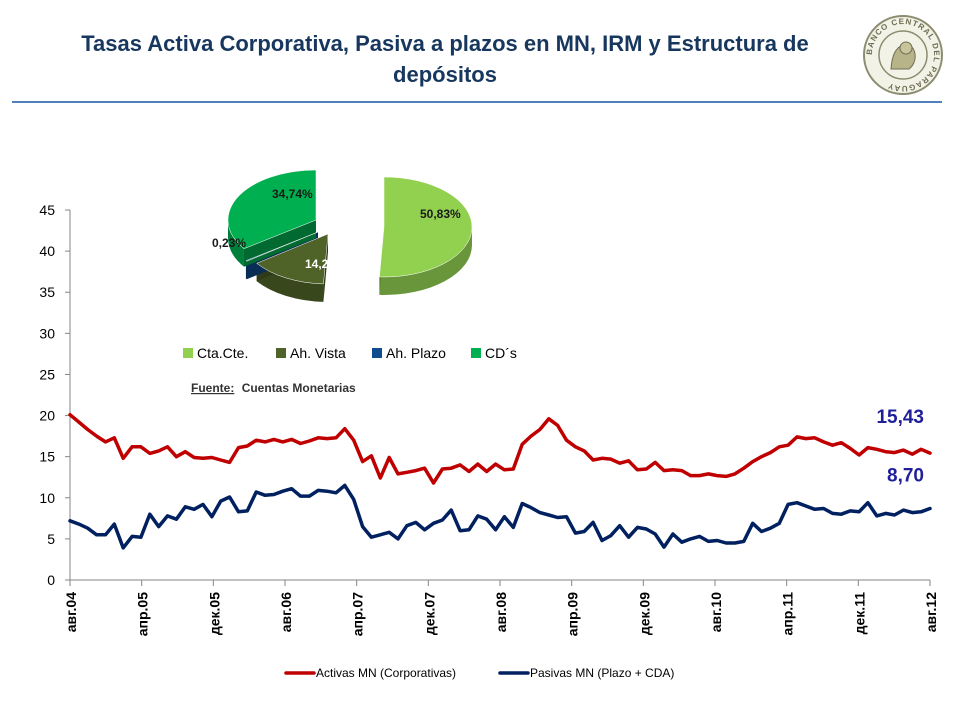 Image resolution: width=960 pixels, height=720 pixels. Describe the element at coordinates (51, 539) in the screenshot. I see `y-tick-label: 5` at that location.